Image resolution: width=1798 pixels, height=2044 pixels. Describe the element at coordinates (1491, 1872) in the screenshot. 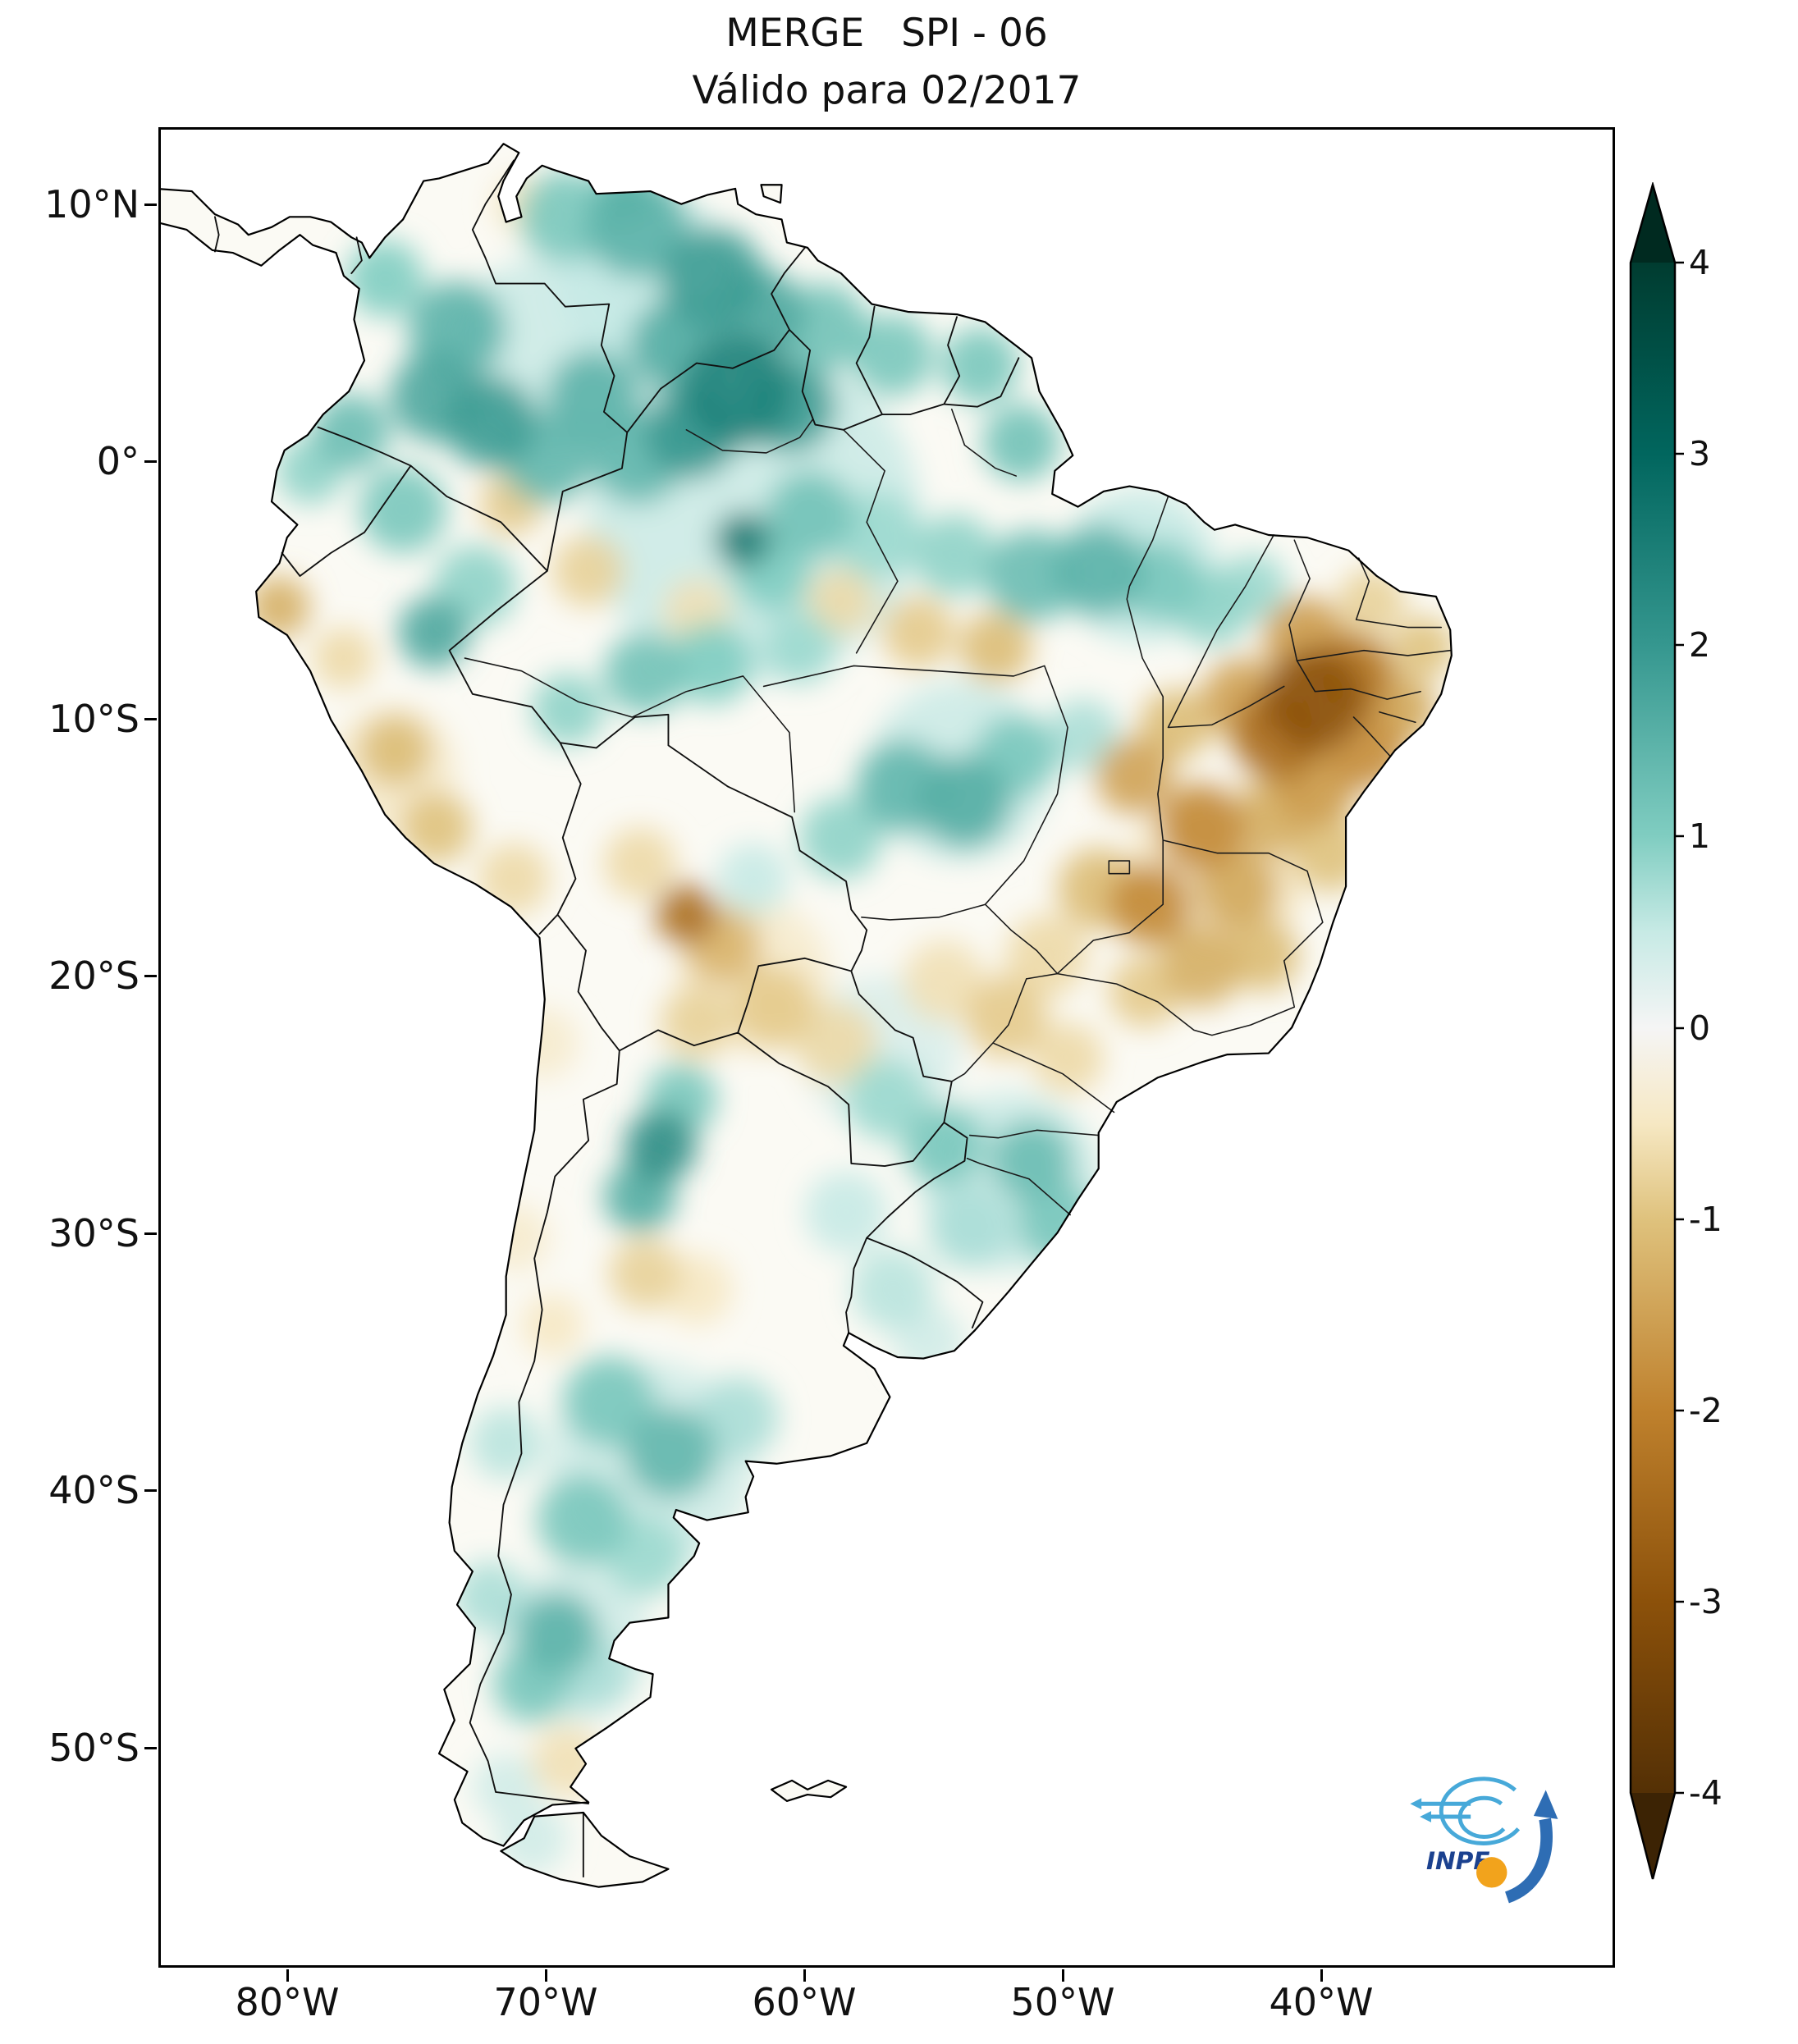

I see `inpe-orange-sphere-icon` at that location.